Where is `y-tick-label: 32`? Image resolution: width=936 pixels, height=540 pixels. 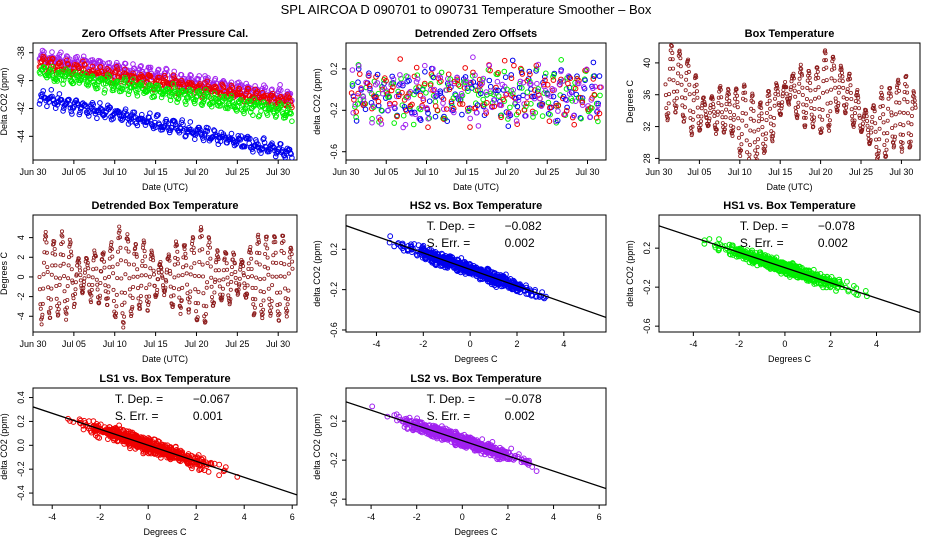 y-tick-label: 32 is located at coordinates (647, 127).